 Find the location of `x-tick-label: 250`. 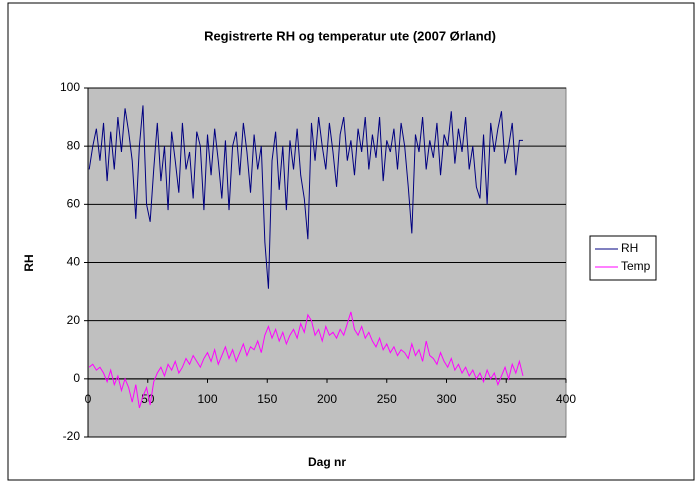

x-tick-label: 250 is located at coordinates (387, 399).